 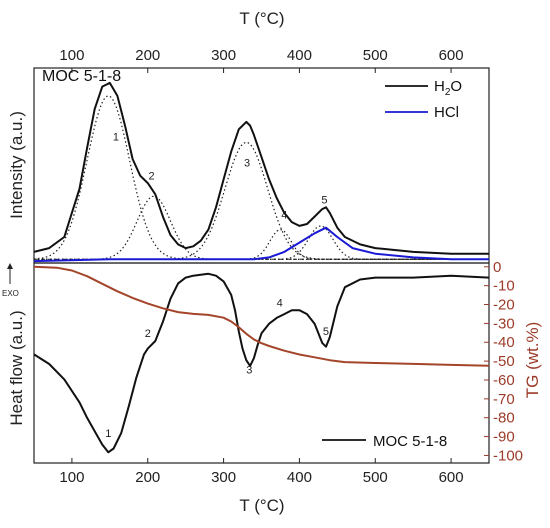 I want to click on tg-tick-label--40: -40, so click(x=504, y=342).